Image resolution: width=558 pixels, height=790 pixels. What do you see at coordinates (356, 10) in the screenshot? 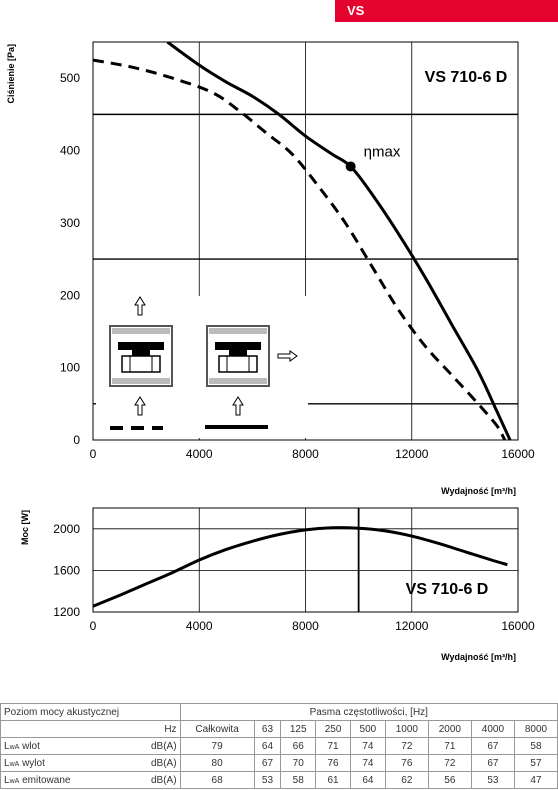
I see `series-tag-label: VS` at bounding box center [356, 10].